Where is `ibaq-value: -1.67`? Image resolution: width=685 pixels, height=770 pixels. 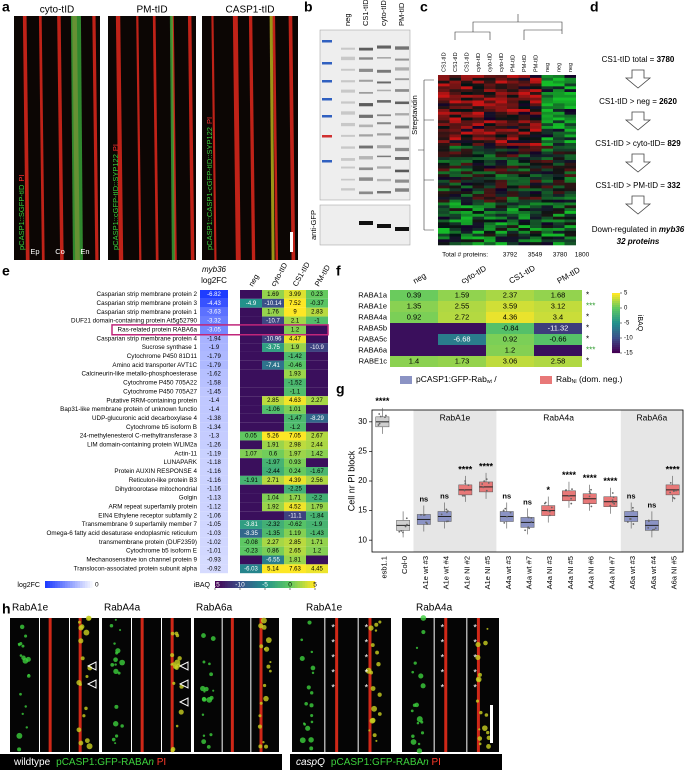
ibaq-value: -1.67 is located at coordinates (317, 472).